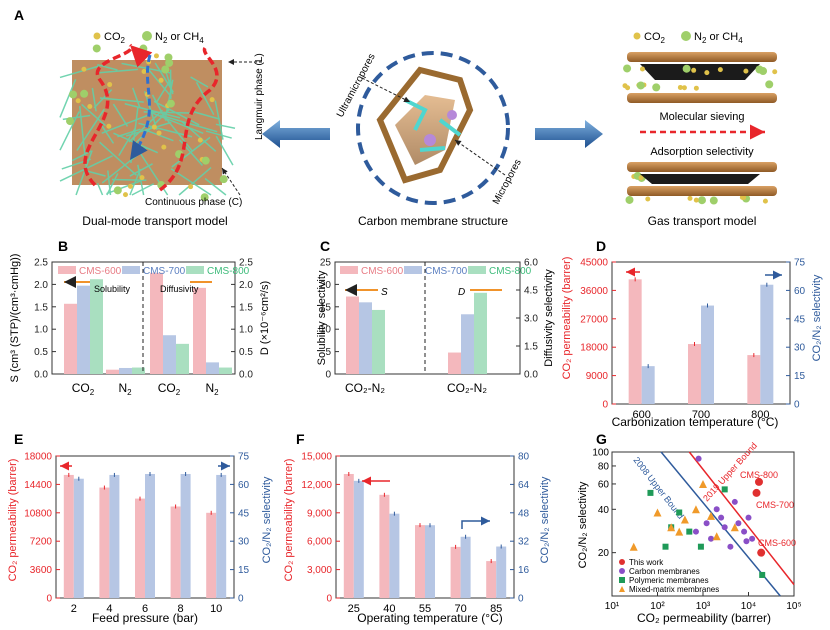  What do you see at coordinates (193, 202) in the screenshot?
I see `svg-text: Continuous phase (C)` at bounding box center [193, 202].